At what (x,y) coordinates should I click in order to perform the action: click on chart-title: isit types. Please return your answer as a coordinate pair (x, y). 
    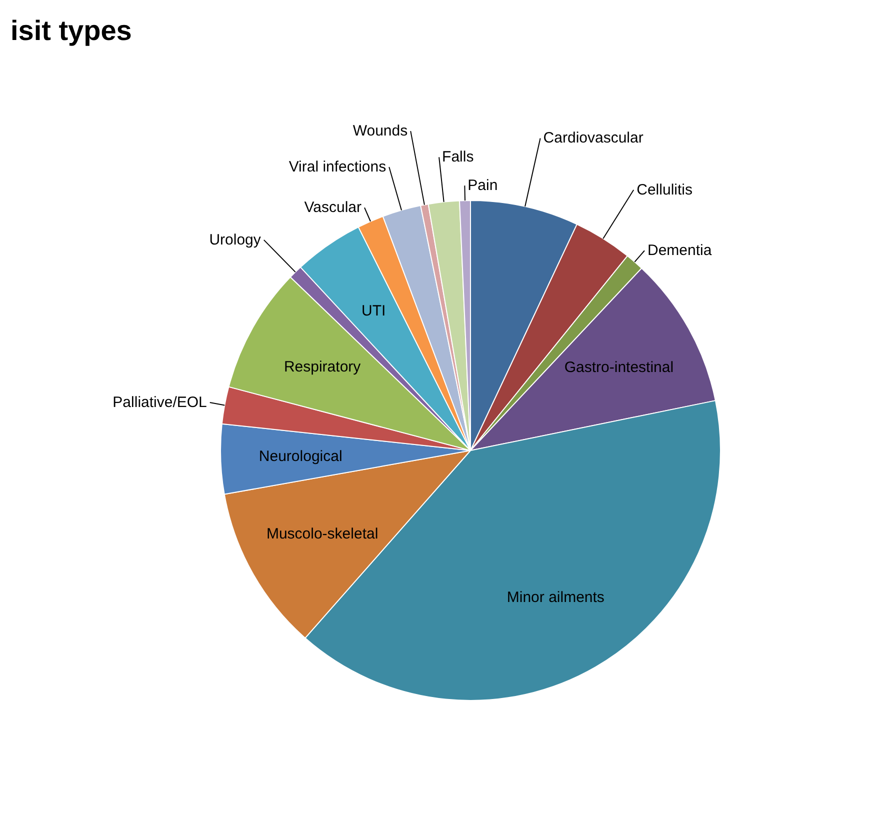
    Looking at the image, I should click on (71, 30).